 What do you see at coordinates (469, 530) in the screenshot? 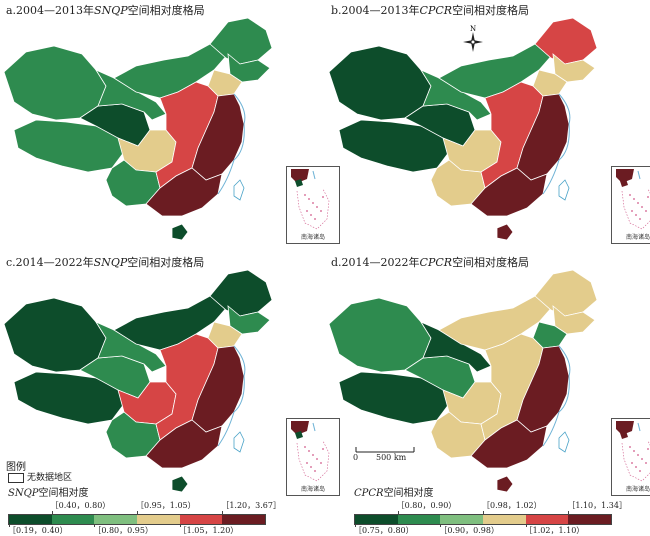
I see `legend-class-label: ［0.90，0.98）` at bounding box center [469, 530].